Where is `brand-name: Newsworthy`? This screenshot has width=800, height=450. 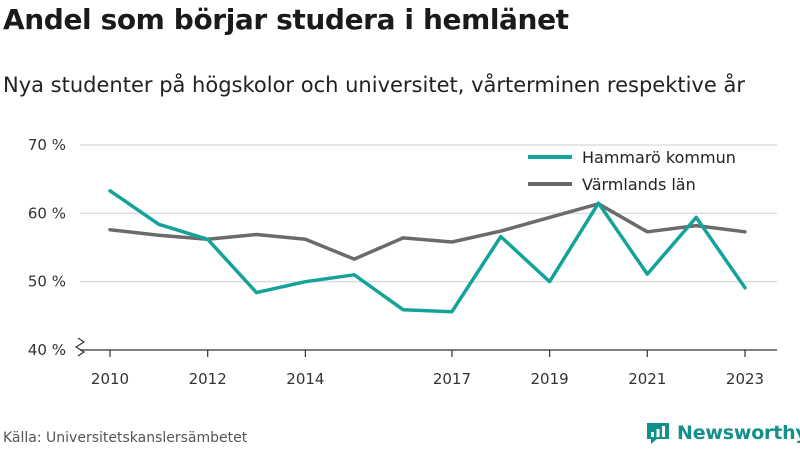
brand-name: Newsworthy is located at coordinates (738, 433).